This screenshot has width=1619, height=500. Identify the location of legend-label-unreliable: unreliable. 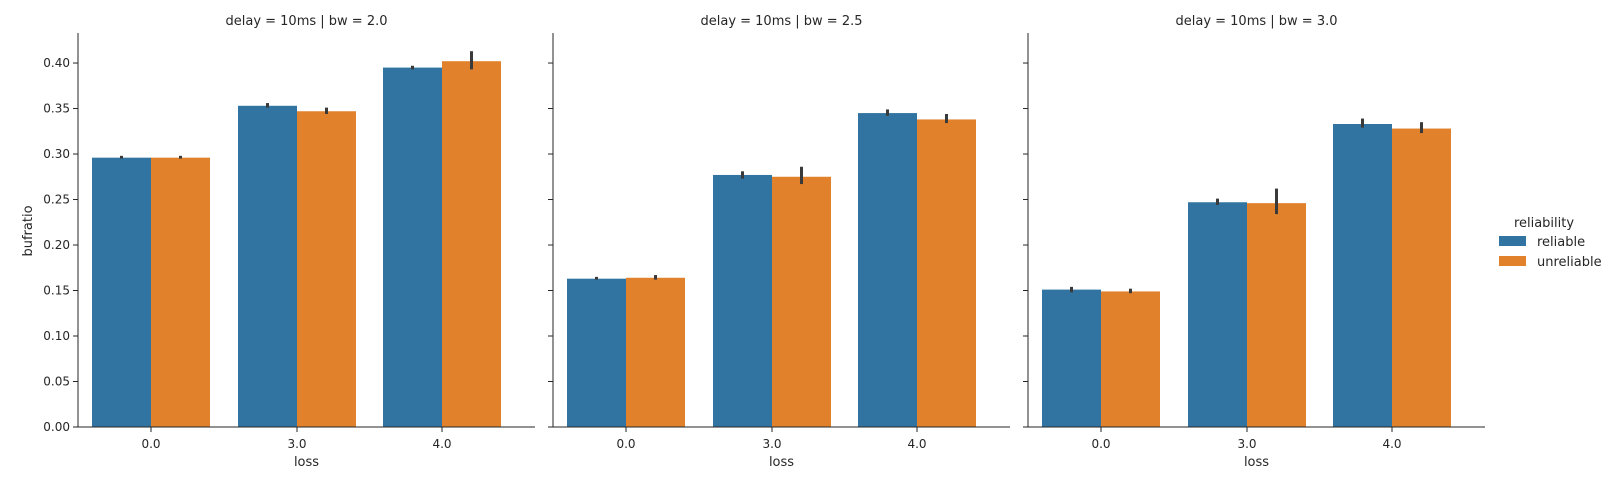
(1569, 262).